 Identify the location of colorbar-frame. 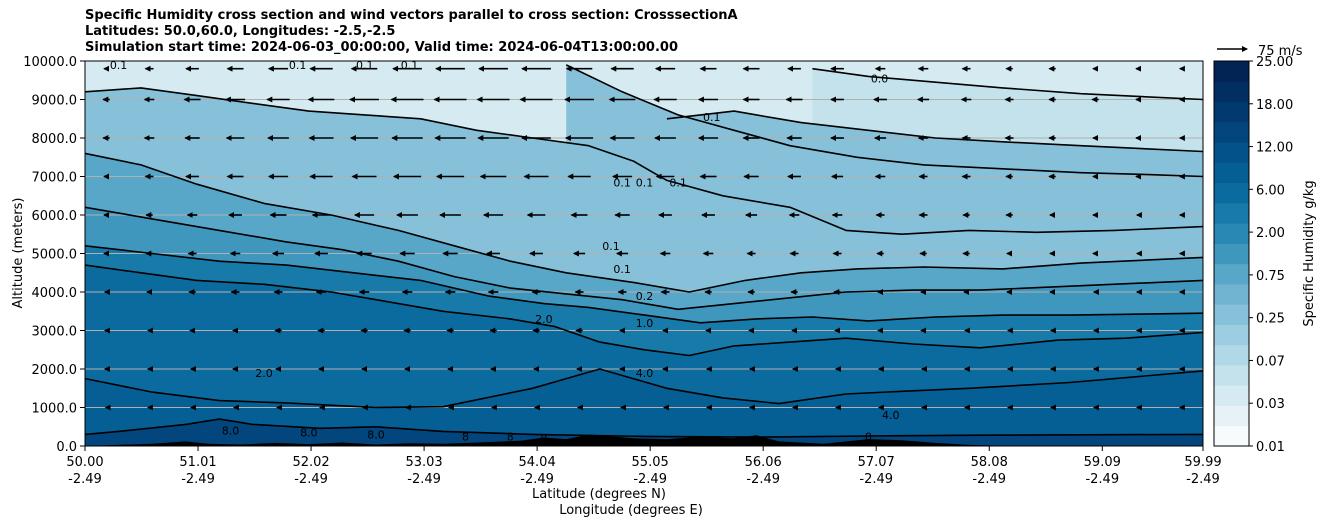
(1231, 253).